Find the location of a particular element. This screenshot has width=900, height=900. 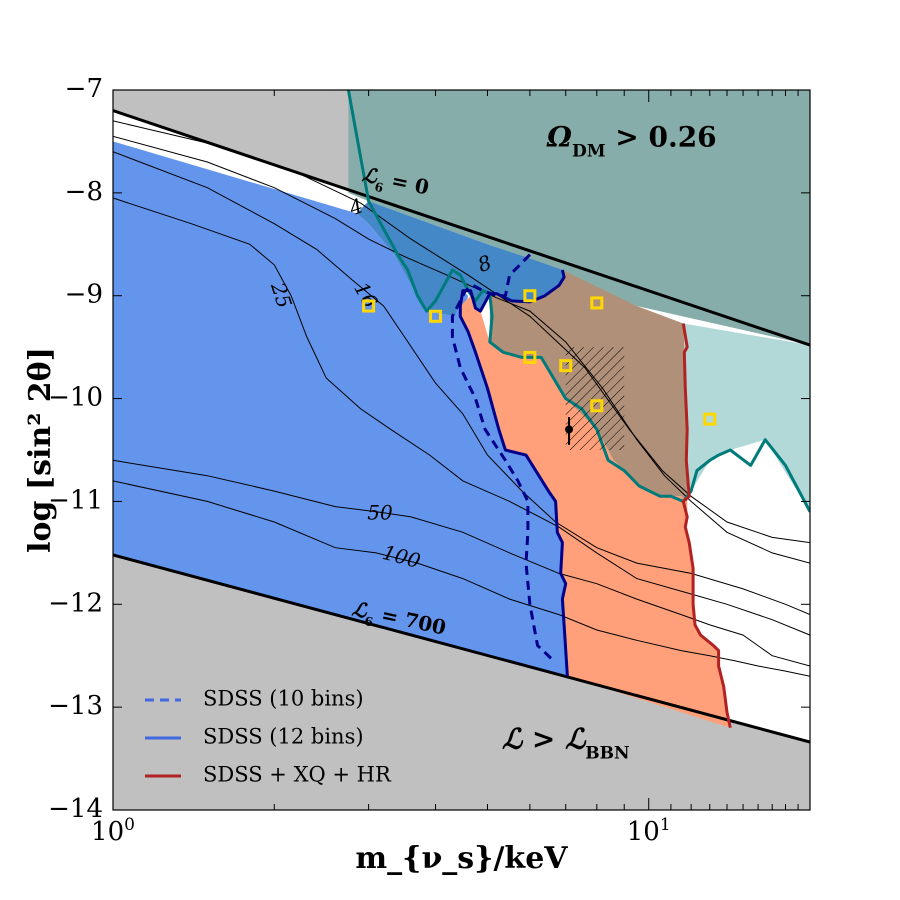

y-tick-label: −7 is located at coordinates (84, 89).